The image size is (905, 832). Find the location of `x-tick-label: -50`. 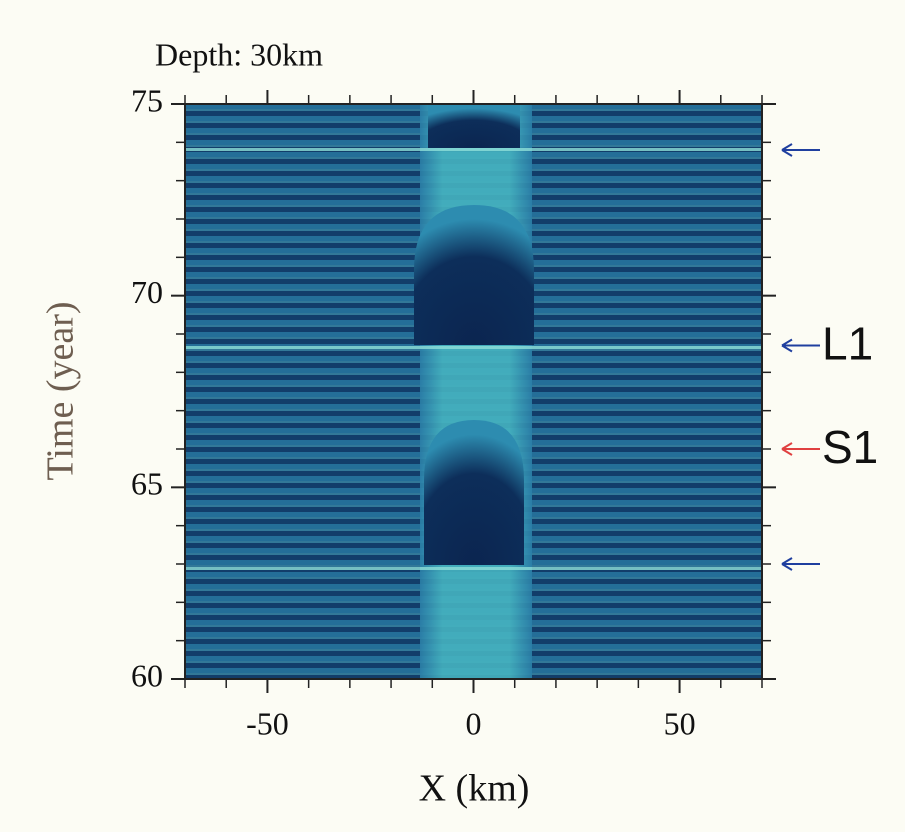

x-tick-label: -50 is located at coordinates (267, 723).